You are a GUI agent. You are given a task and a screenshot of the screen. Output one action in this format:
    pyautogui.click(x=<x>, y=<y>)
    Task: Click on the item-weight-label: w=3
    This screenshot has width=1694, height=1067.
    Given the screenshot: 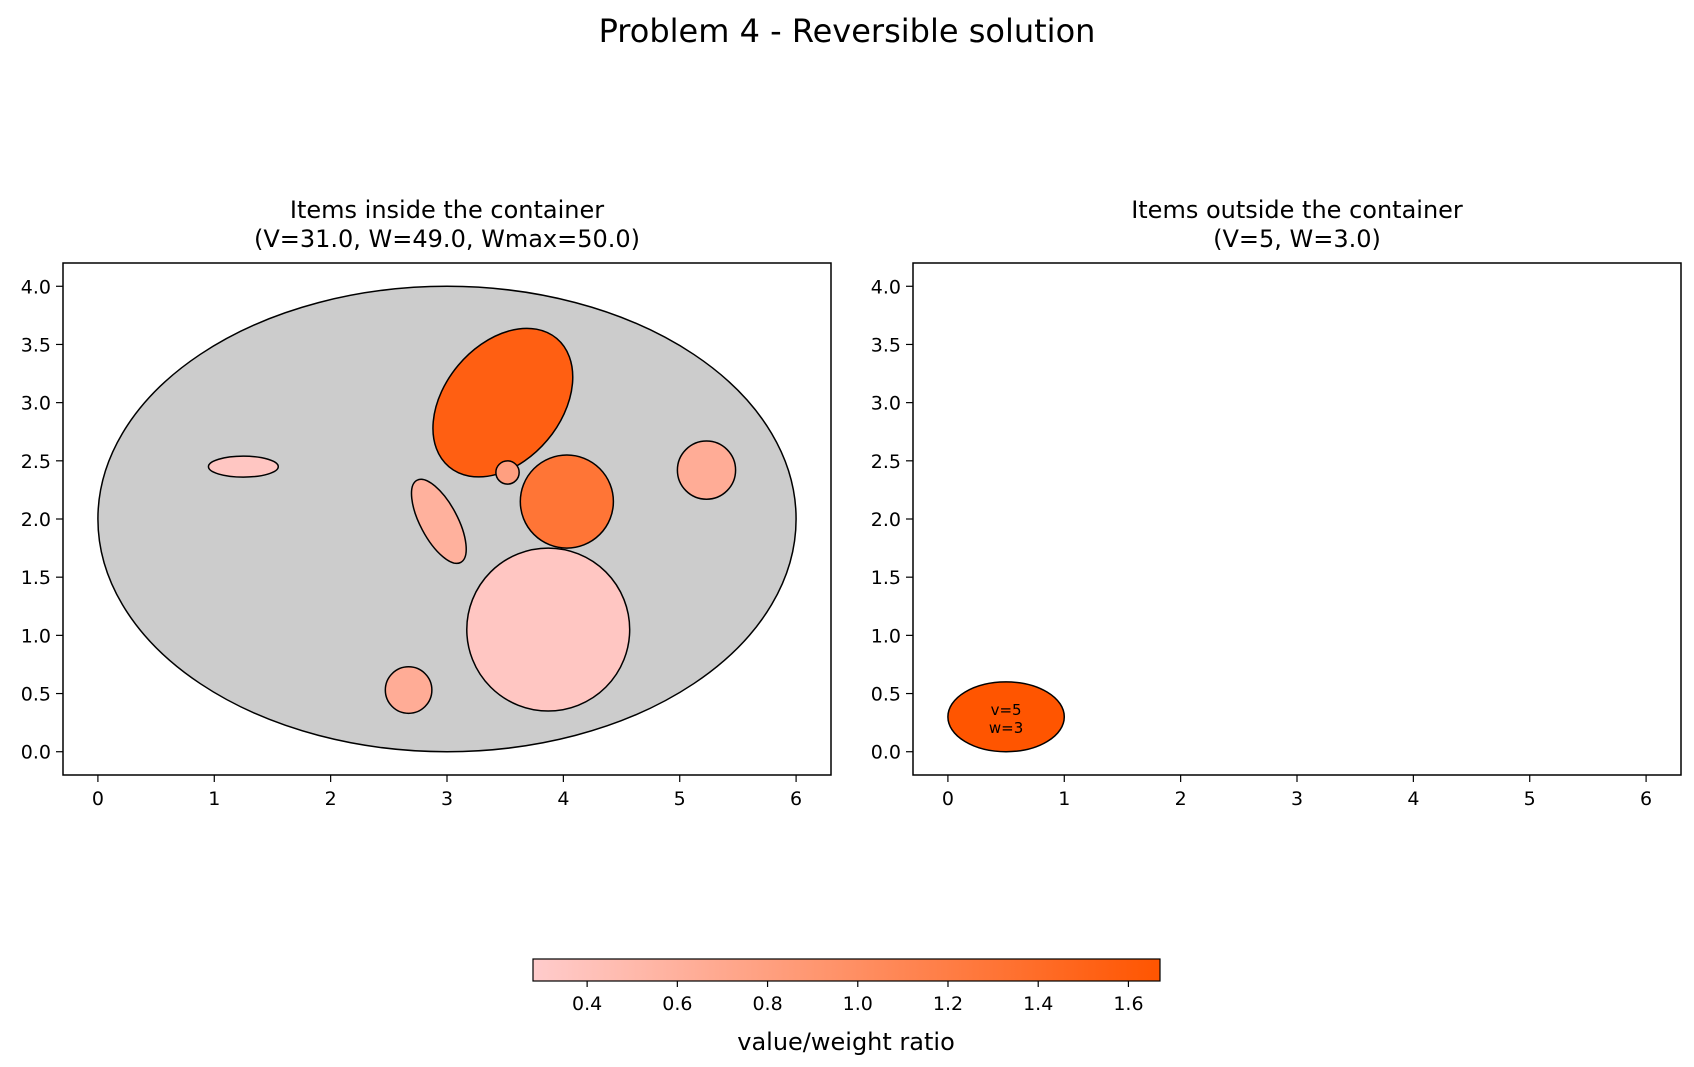 What is the action you would take?
    pyautogui.click(x=1006, y=728)
    